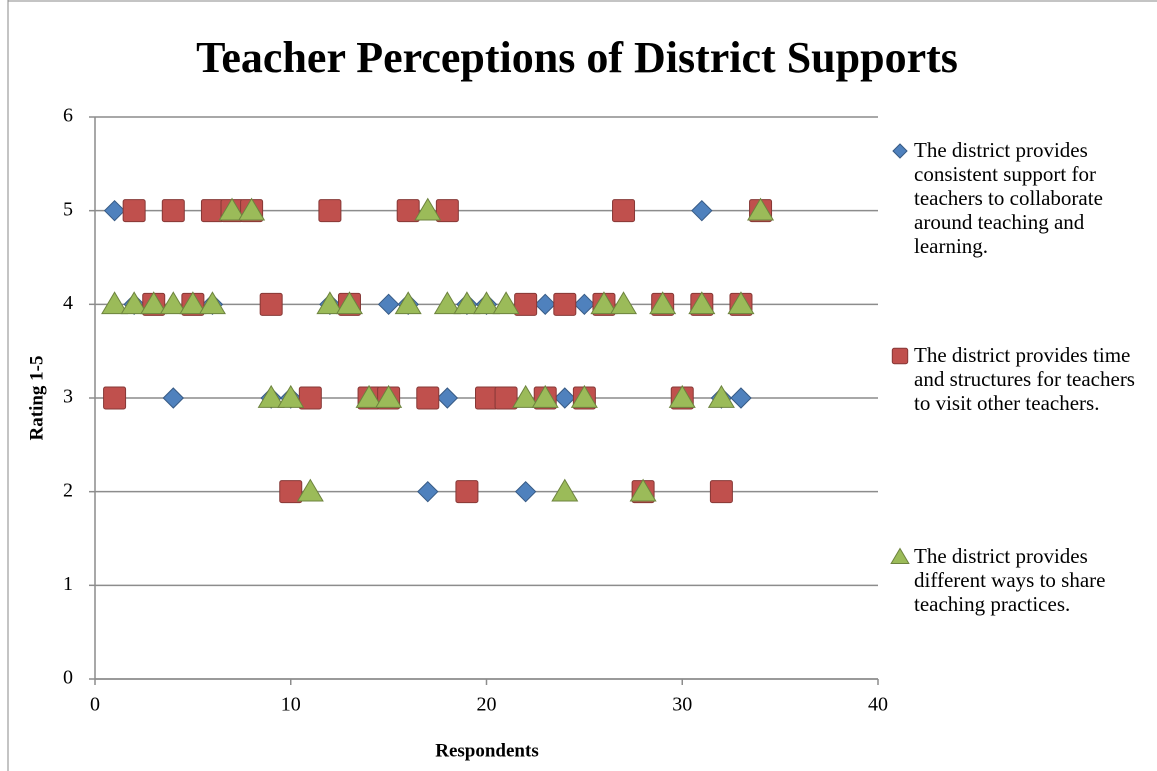  Describe the element at coordinates (68, 209) in the screenshot. I see `y-tick-label: 5` at that location.